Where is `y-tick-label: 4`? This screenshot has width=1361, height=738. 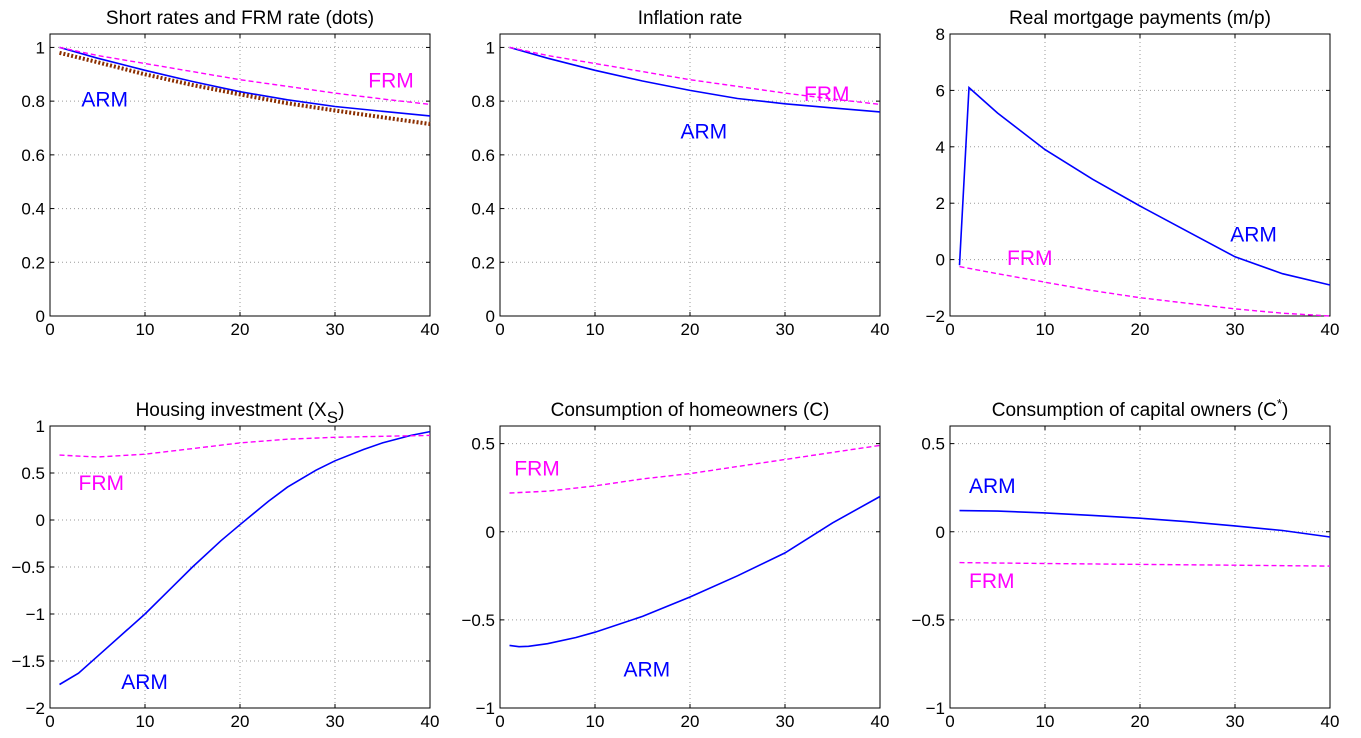
y-tick-label: 4 is located at coordinates (940, 147).